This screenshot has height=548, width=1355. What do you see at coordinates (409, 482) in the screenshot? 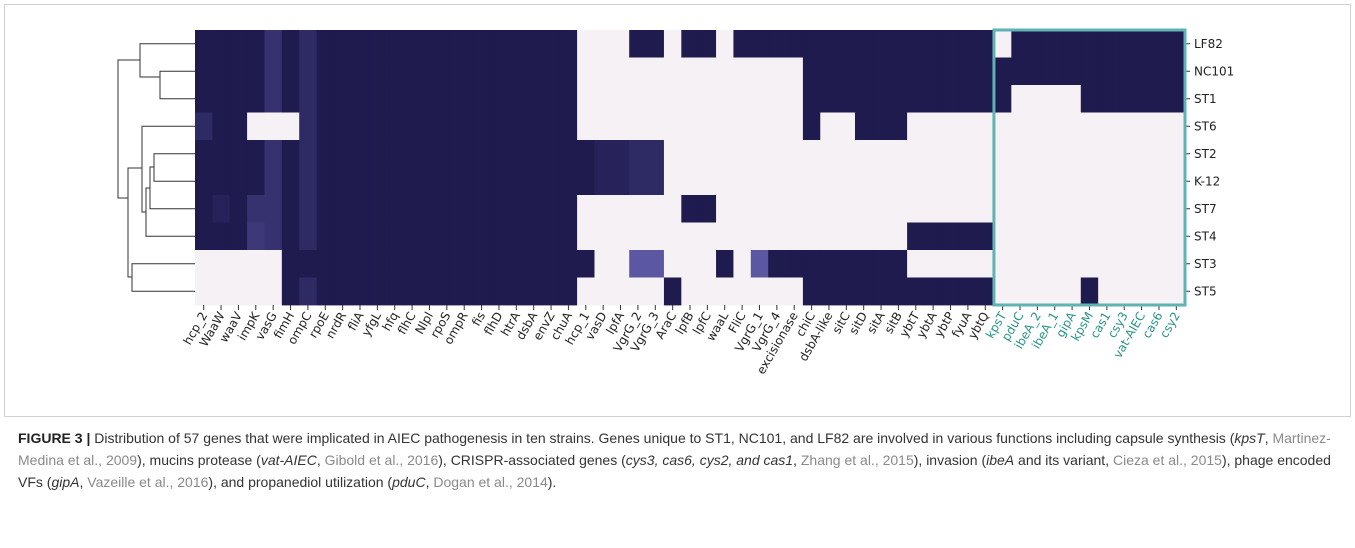
I see `caption-text: pduC` at bounding box center [409, 482].